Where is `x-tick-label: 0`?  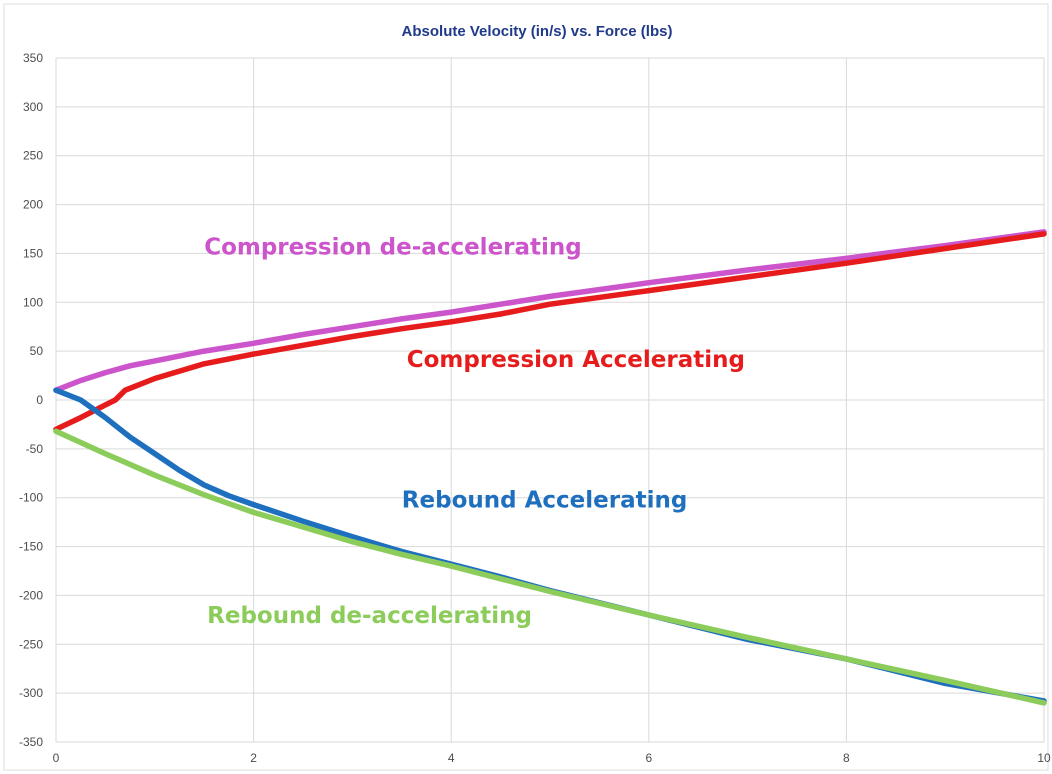
x-tick-label: 0 is located at coordinates (56, 758).